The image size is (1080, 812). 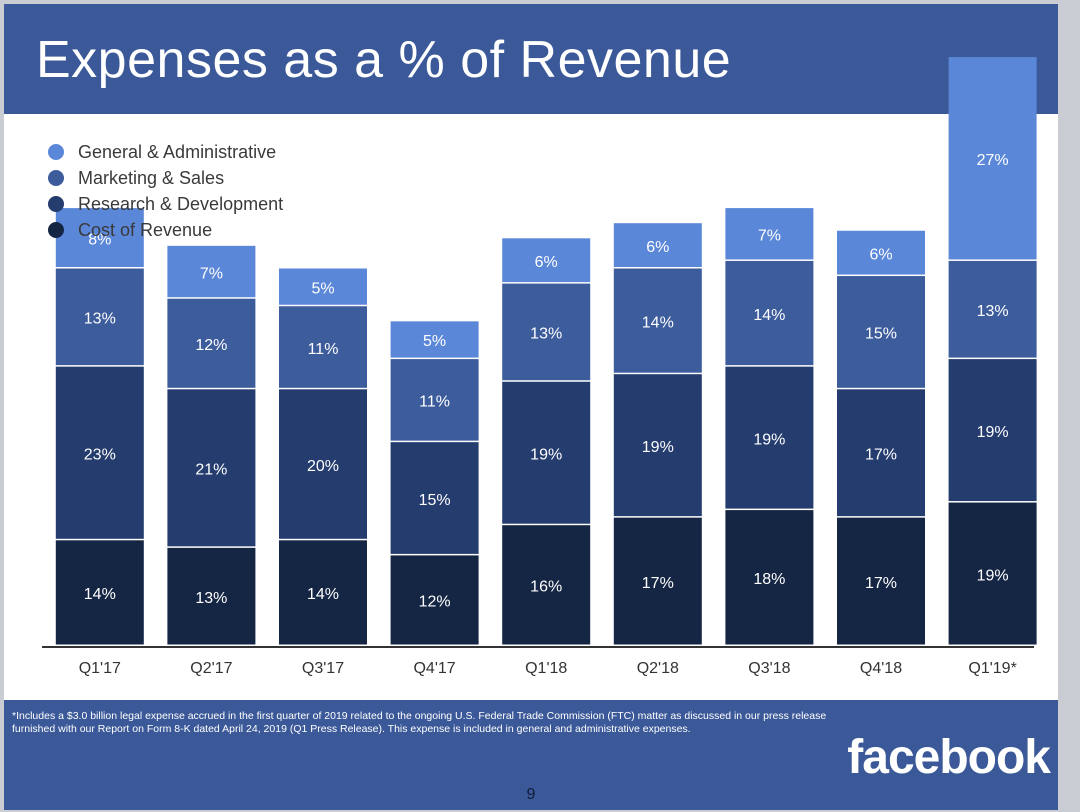 I want to click on data-label: 8%, so click(x=99, y=239).